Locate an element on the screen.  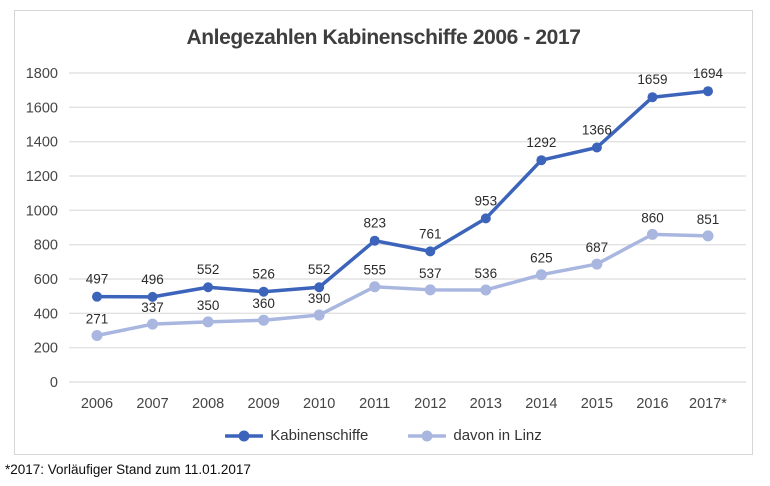
x-tick-label: 2012 is located at coordinates (430, 404).